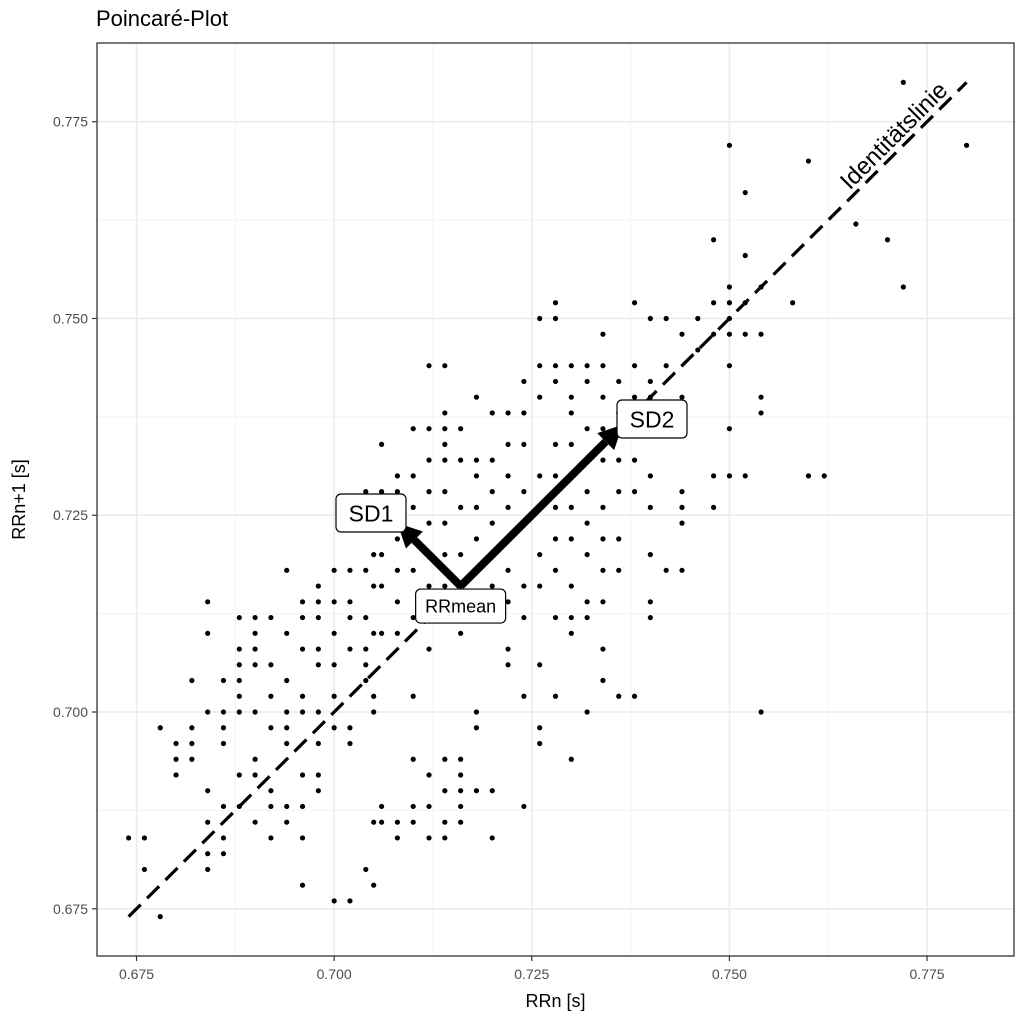 This screenshot has height=1024, width=1024. Describe the element at coordinates (555, 1001) in the screenshot. I see `x-axis-title: RRn [s]` at that location.